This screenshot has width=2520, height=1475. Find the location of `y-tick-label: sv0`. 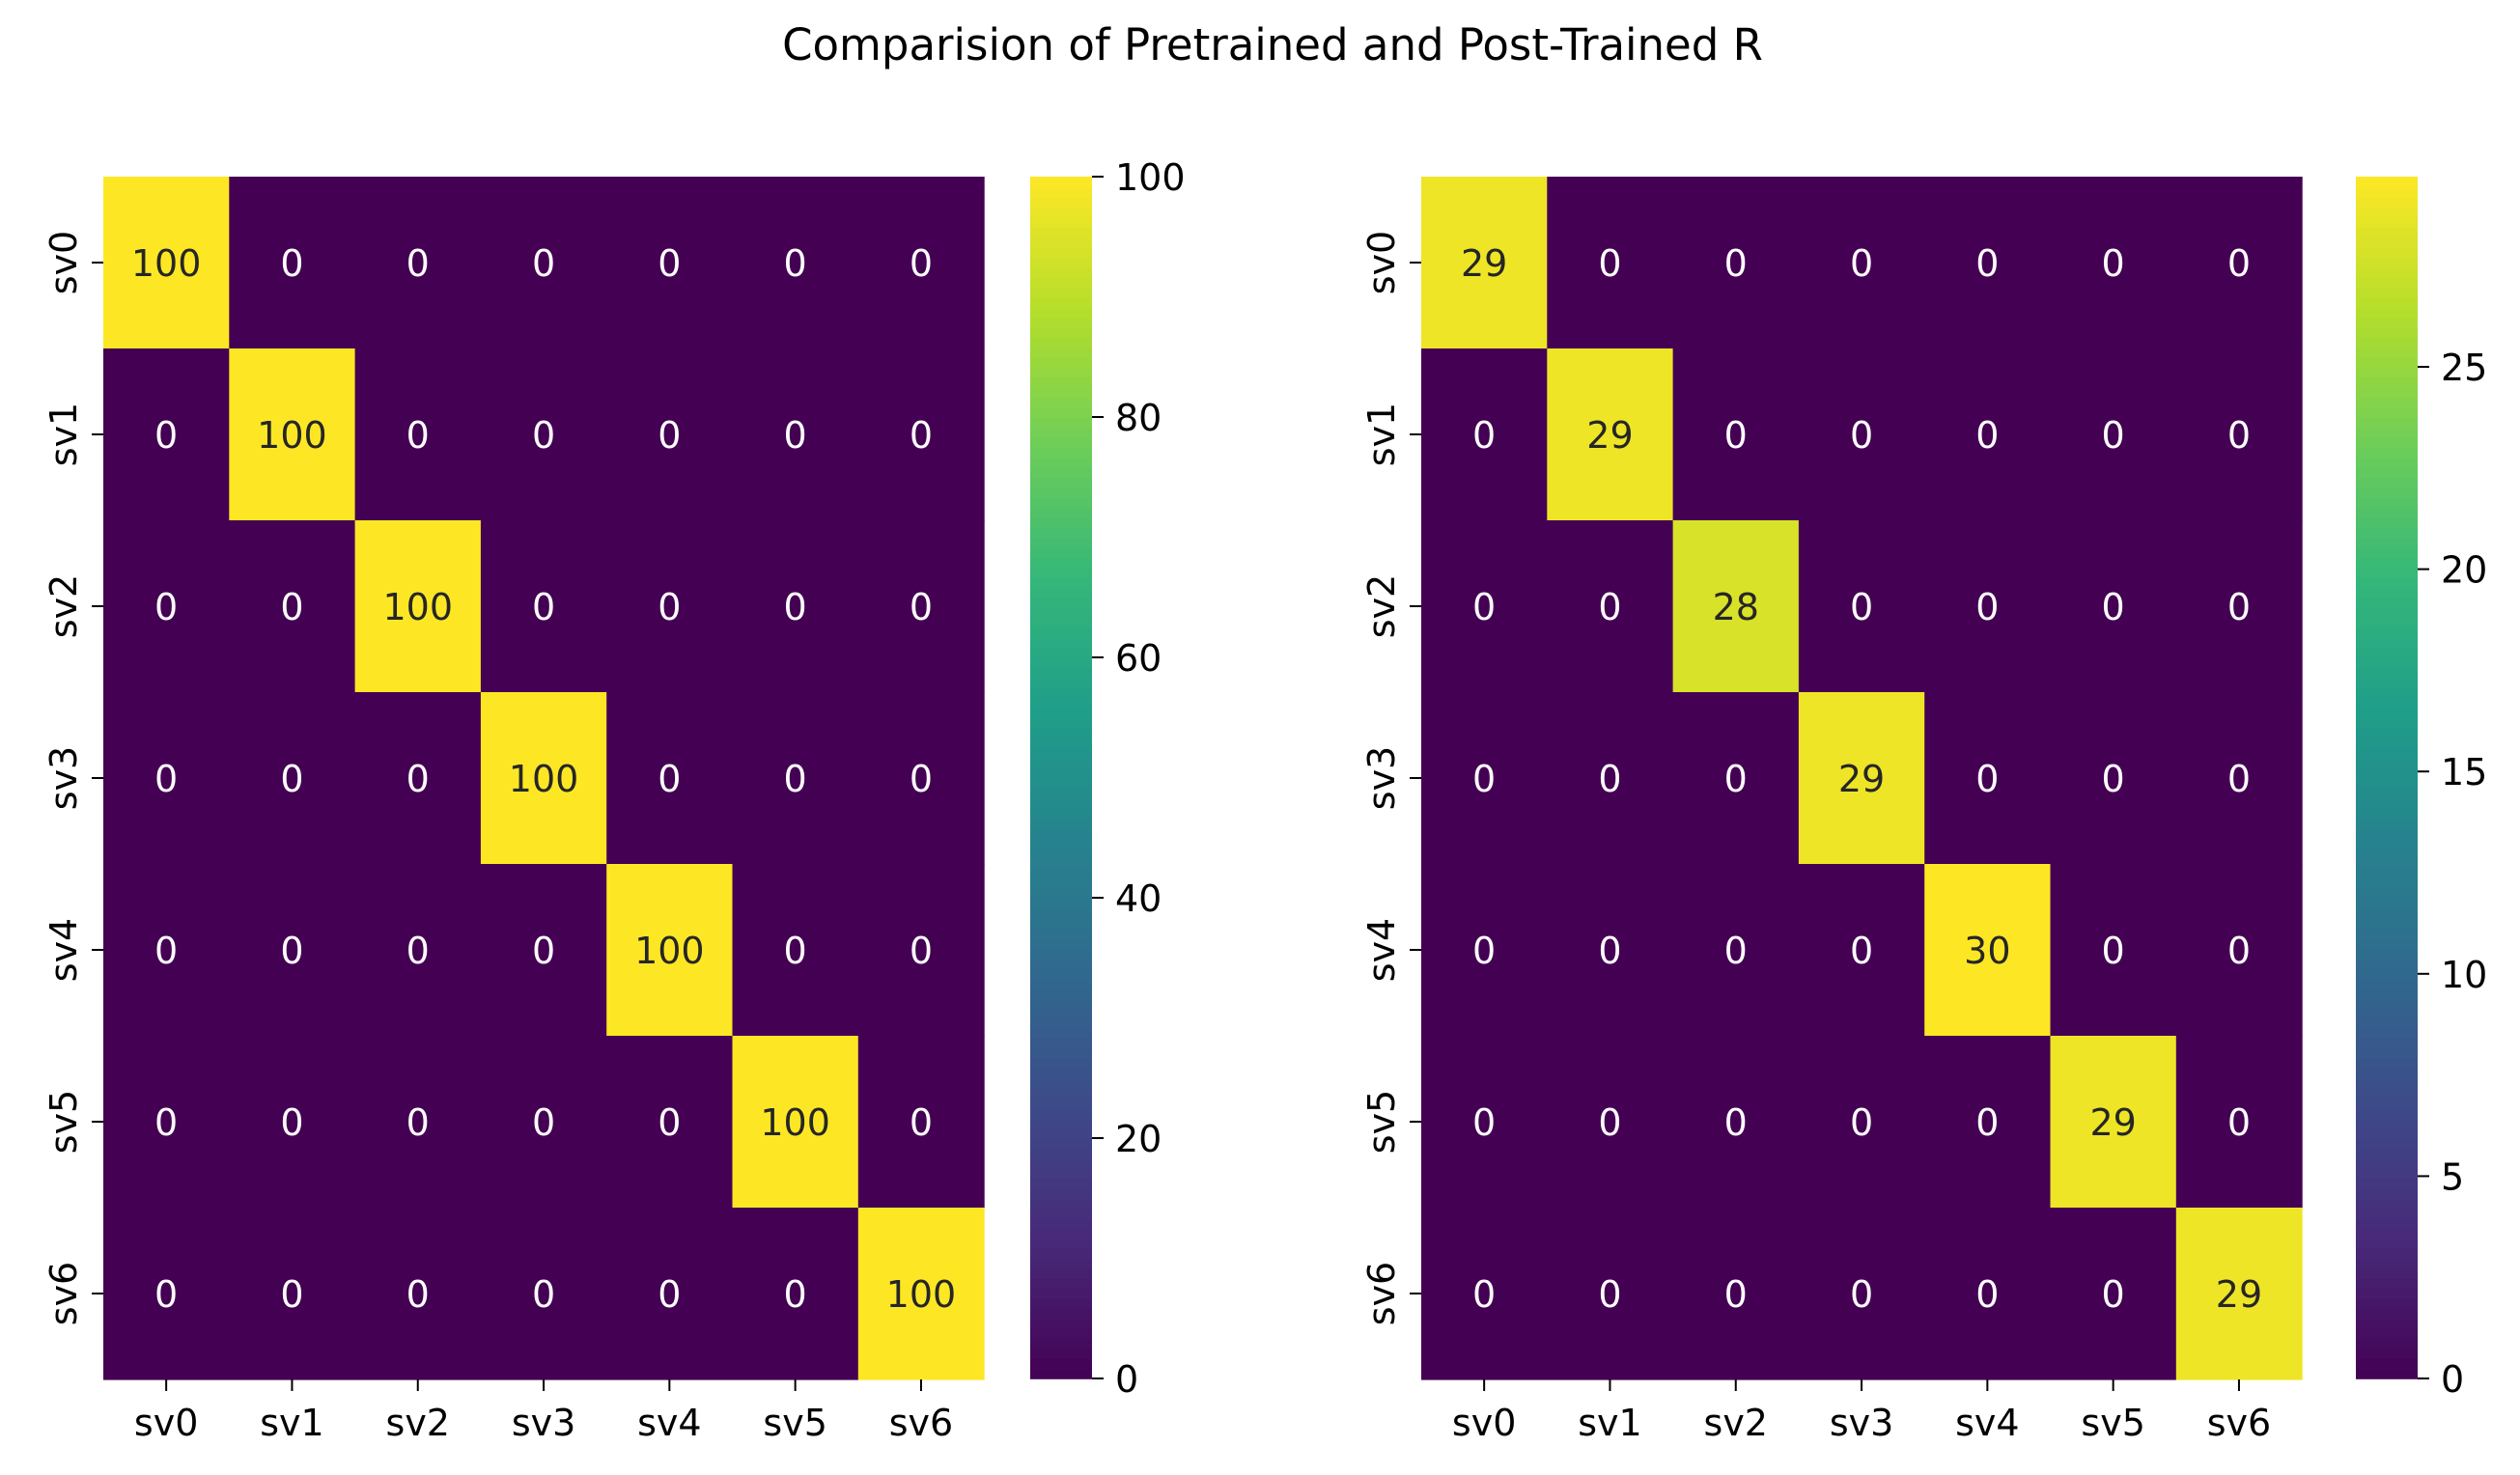

y-tick-label: sv0 is located at coordinates (64, 262).